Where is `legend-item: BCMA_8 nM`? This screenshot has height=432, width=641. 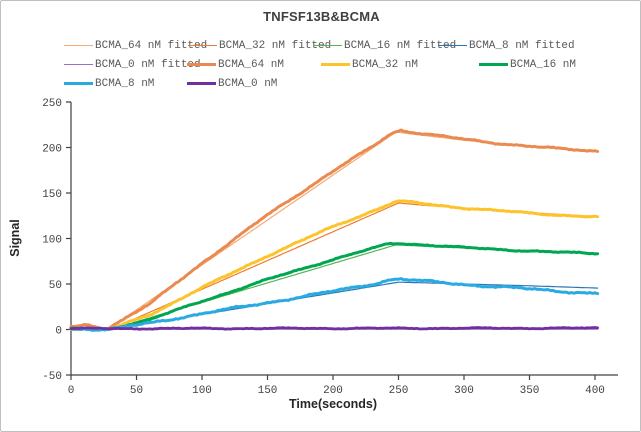 legend-item: BCMA_8 nM is located at coordinates (109, 83).